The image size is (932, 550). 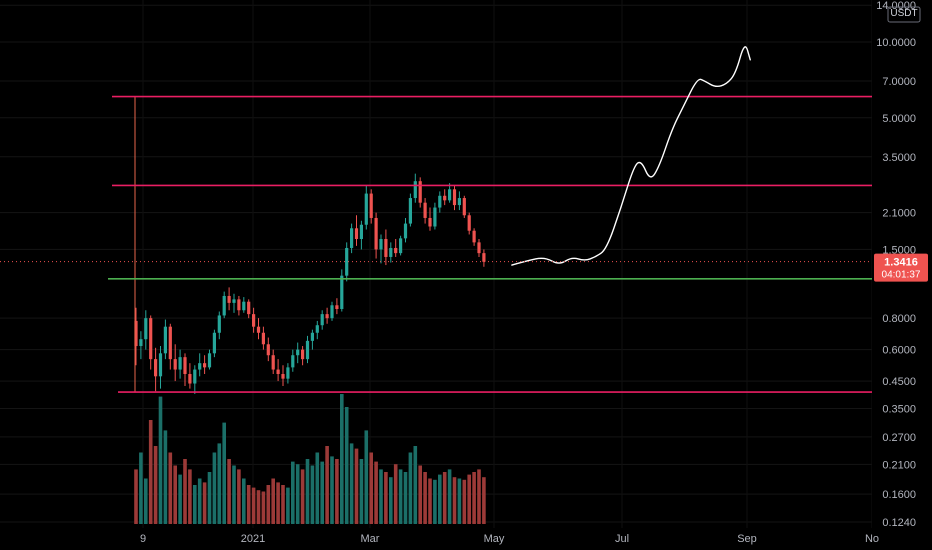 What do you see at coordinates (901, 275) in the screenshot?
I see `countdown-label: 04:01:37` at bounding box center [901, 275].